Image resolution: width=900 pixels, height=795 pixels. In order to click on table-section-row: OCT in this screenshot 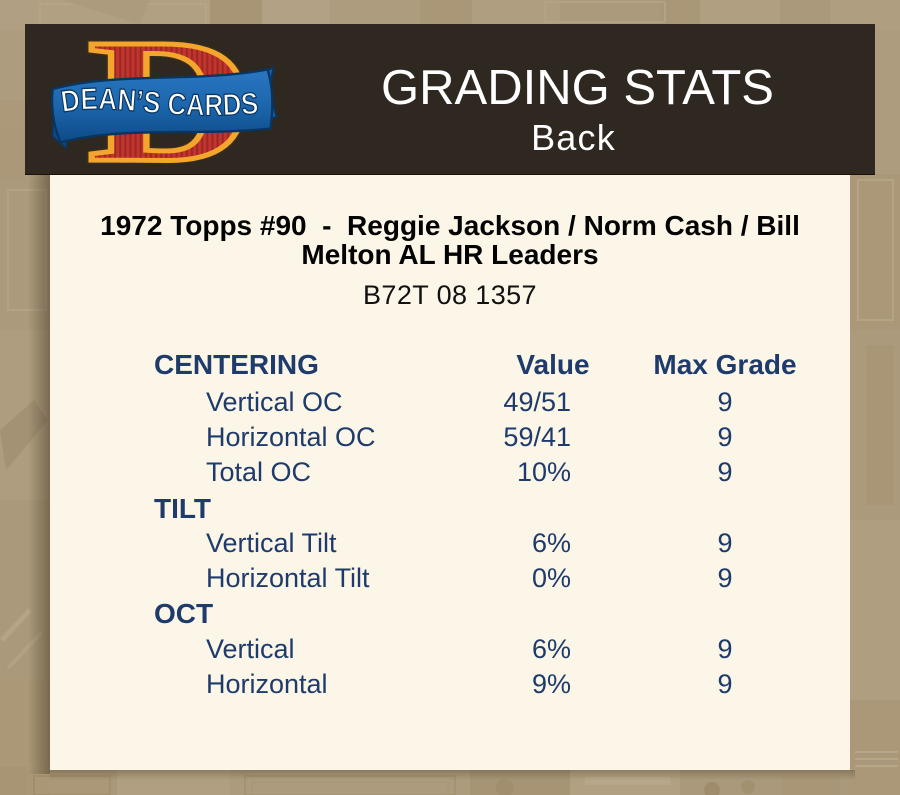, I will do `click(450, 613)`.